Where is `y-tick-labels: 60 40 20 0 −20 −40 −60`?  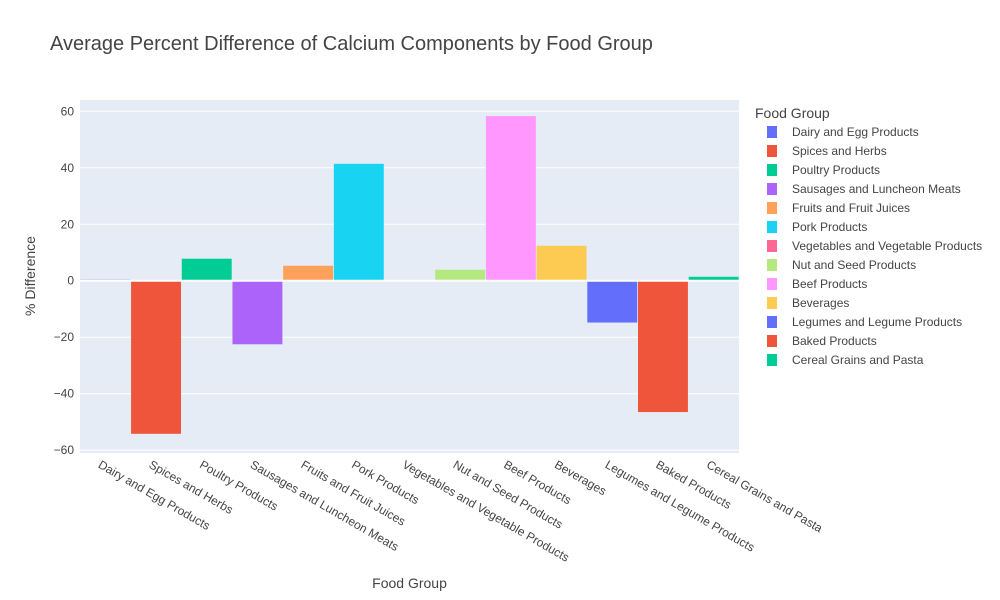
y-tick-labels: 60 40 20 0 −20 −40 −60 is located at coordinates (64, 280).